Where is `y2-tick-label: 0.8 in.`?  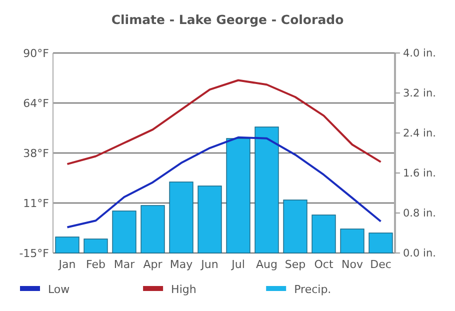
y2-tick-label: 0.8 in. is located at coordinates (419, 214).